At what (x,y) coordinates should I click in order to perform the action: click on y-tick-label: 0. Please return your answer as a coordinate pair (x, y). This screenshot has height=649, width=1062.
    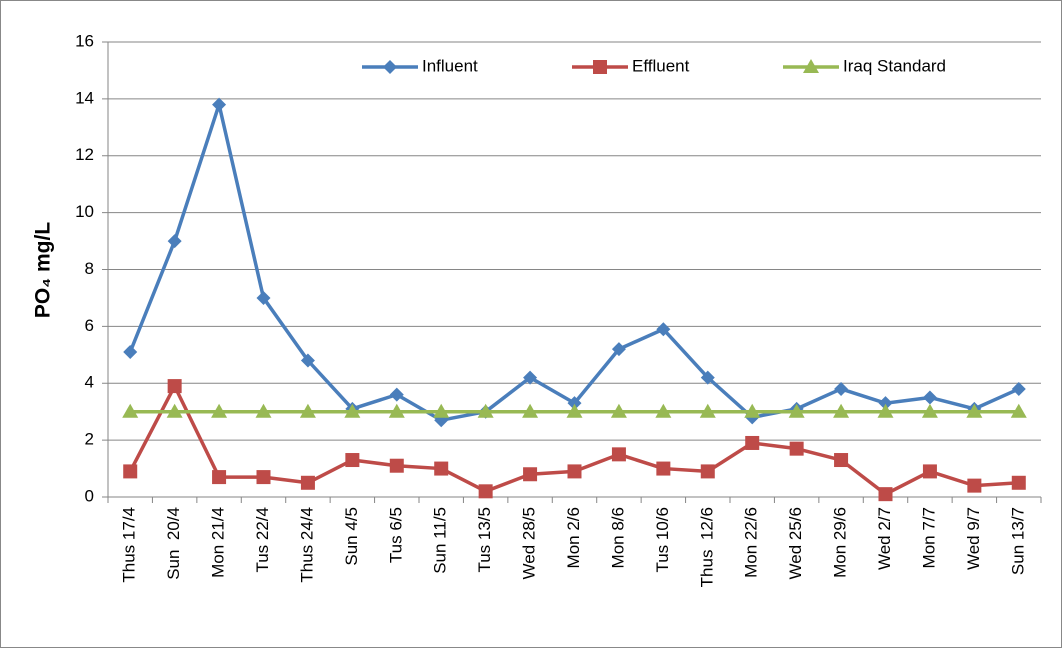
    Looking at the image, I should click on (89, 495).